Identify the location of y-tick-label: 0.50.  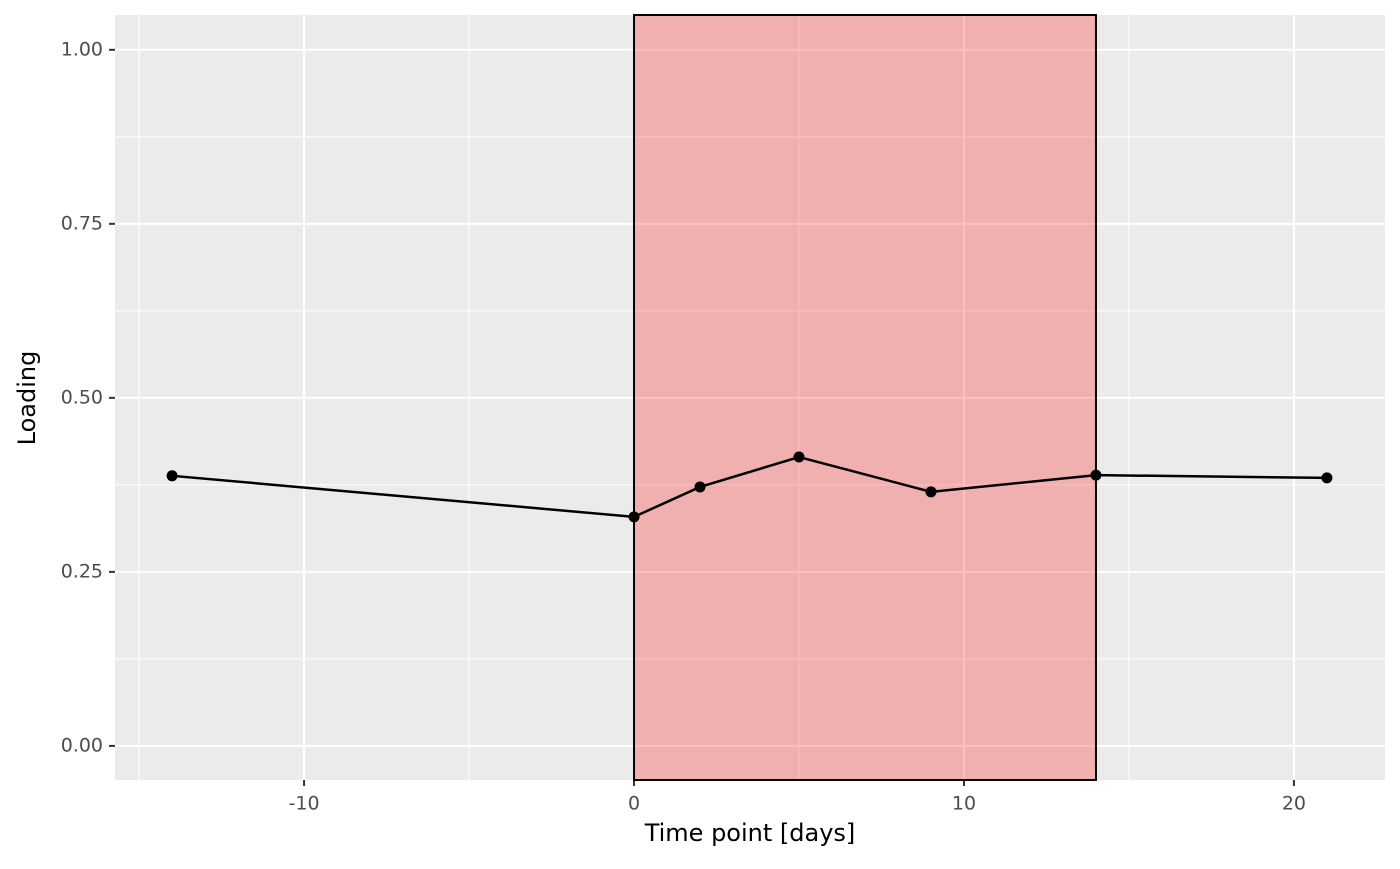
(82, 397).